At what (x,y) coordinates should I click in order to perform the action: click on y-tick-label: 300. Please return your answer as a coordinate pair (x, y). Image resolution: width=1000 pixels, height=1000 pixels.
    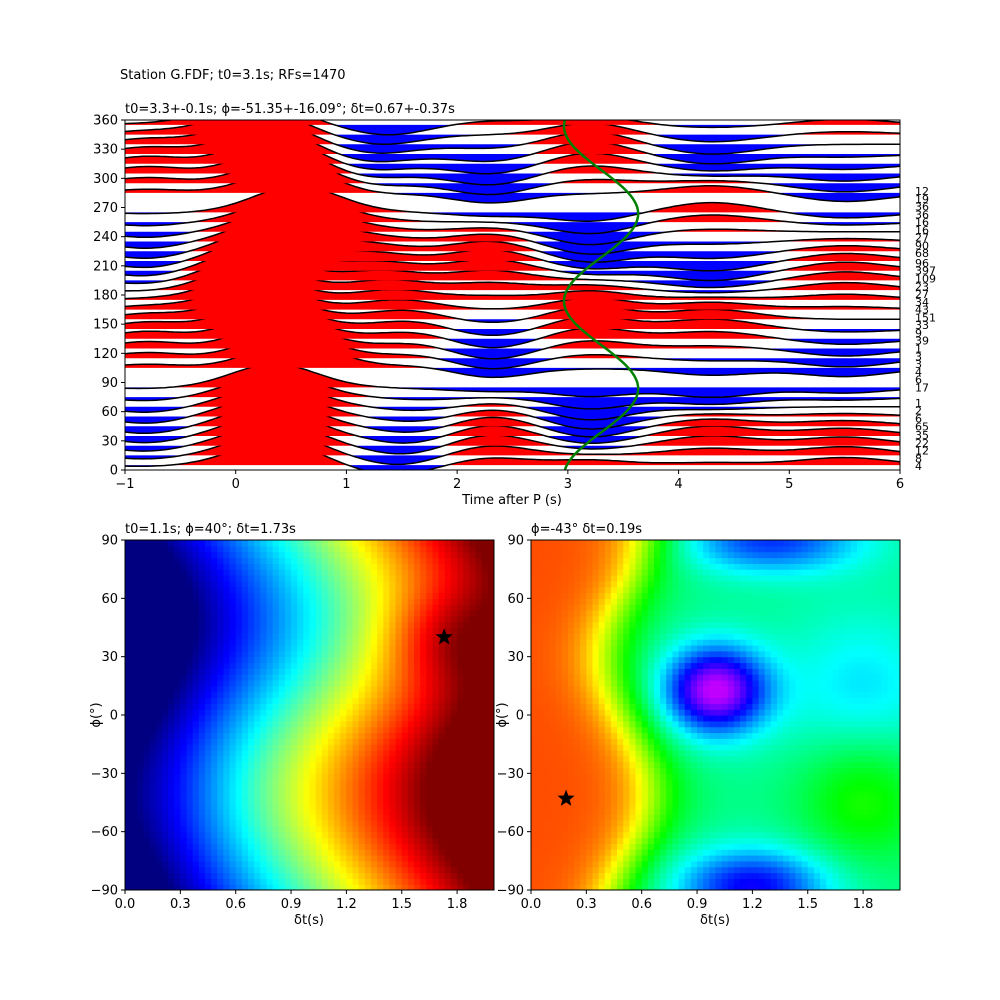
    Looking at the image, I should click on (105, 179).